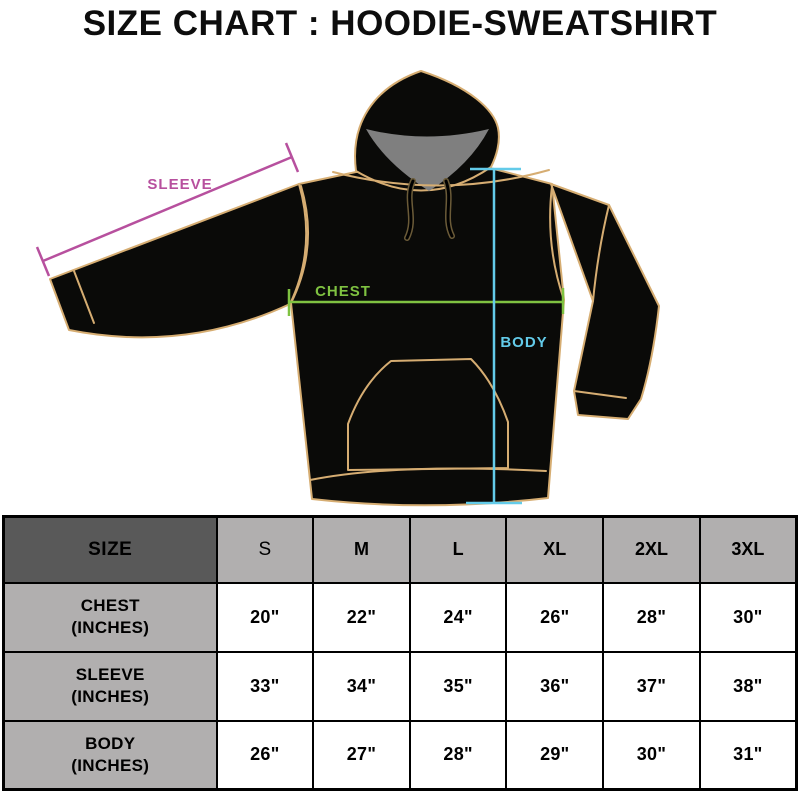 This screenshot has height=800, width=800. Describe the element at coordinates (361, 617) in the screenshot. I see `cell-chest-m: 22"` at that location.